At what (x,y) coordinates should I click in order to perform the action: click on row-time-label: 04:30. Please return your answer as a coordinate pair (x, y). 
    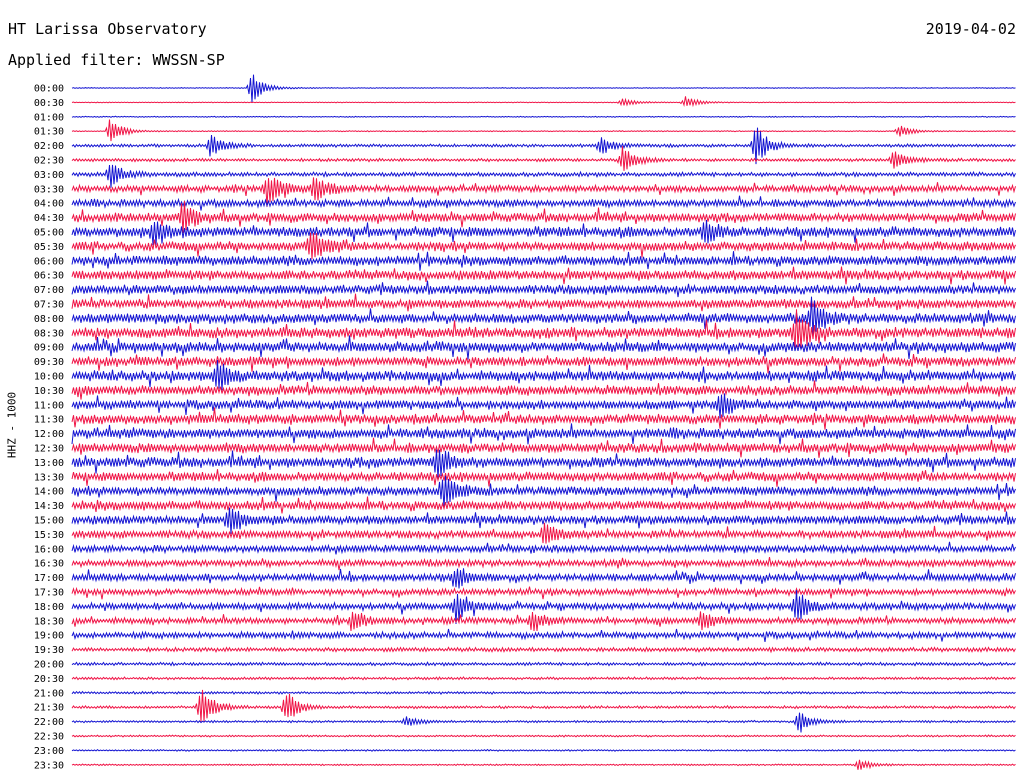
    Looking at the image, I should click on (49, 218).